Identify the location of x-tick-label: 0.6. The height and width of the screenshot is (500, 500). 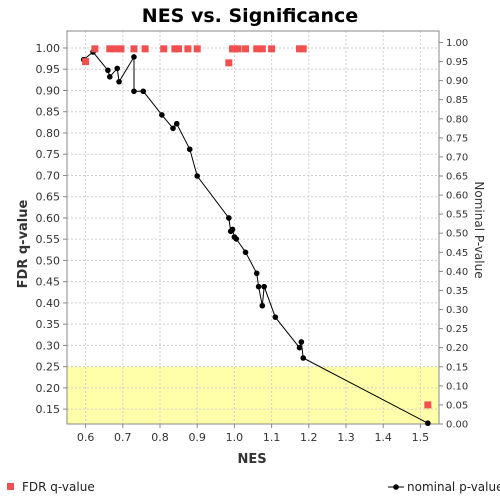
(86, 437).